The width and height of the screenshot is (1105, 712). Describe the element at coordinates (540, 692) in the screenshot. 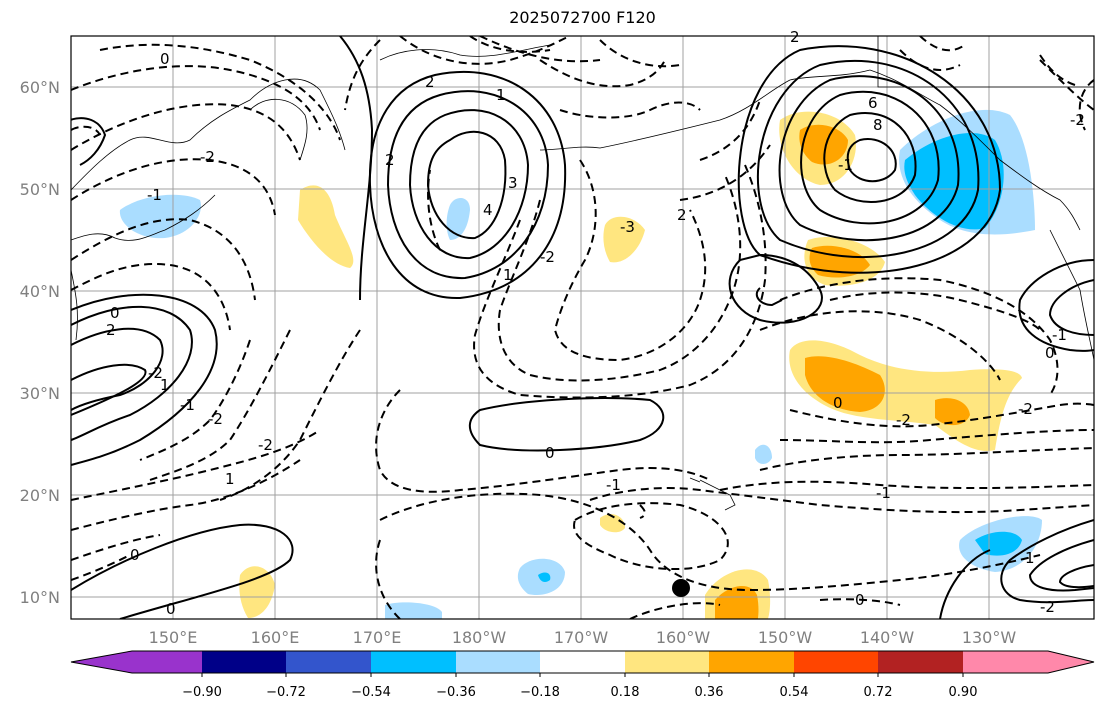

I see `colorbar-tick-label: −0.18` at that location.